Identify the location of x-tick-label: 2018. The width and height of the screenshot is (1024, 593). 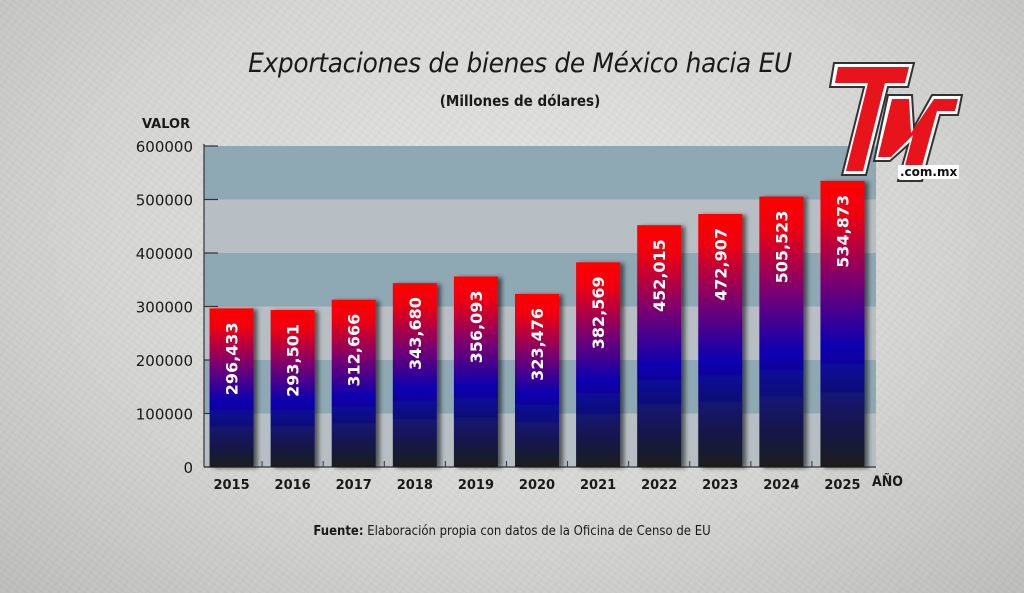
(415, 485).